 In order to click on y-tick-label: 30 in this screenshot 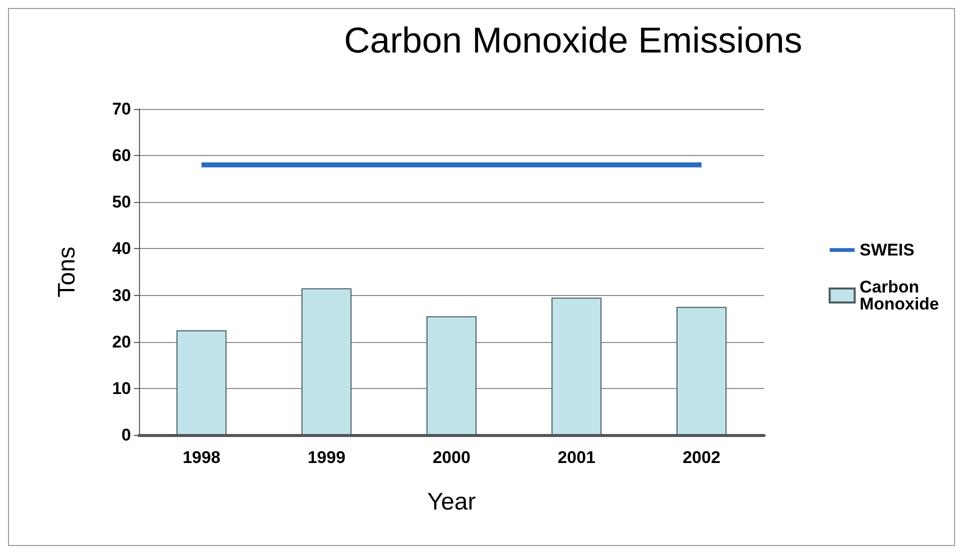, I will do `click(121, 295)`.